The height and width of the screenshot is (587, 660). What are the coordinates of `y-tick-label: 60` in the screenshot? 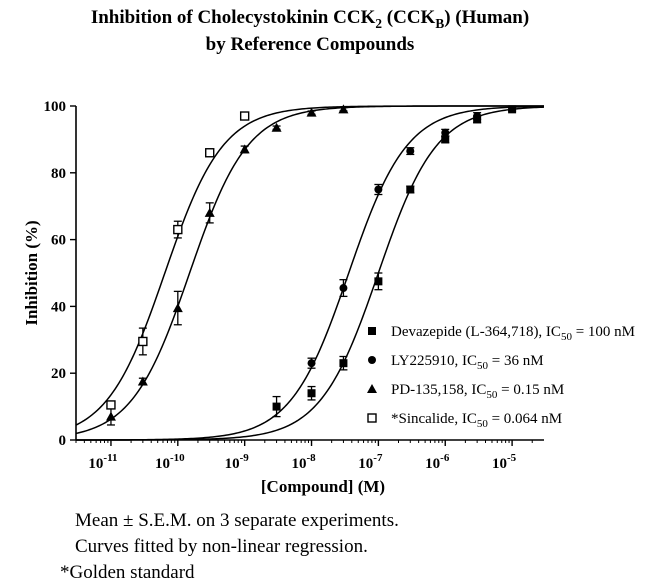 It's located at (58, 241).